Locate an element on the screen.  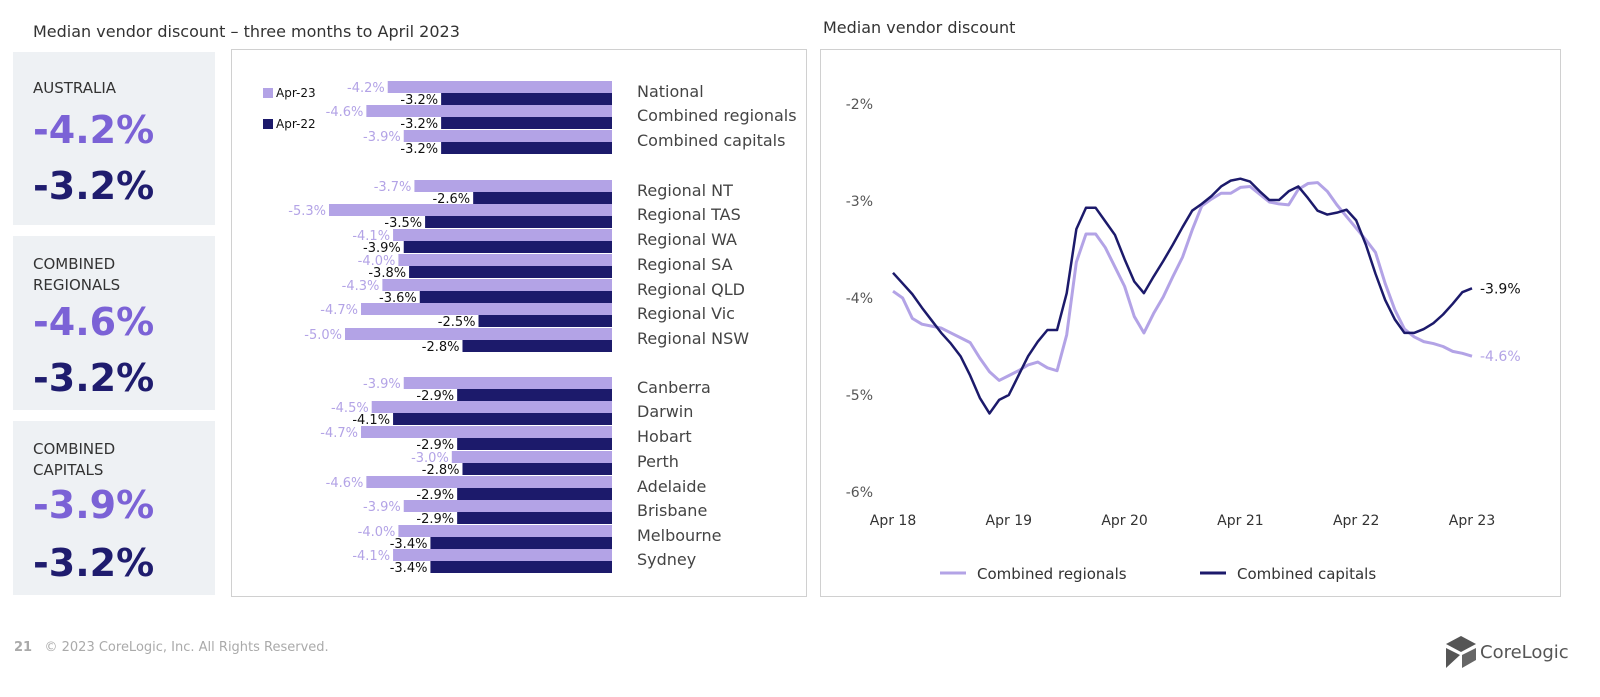
category-label: Brisbane is located at coordinates (672, 510).